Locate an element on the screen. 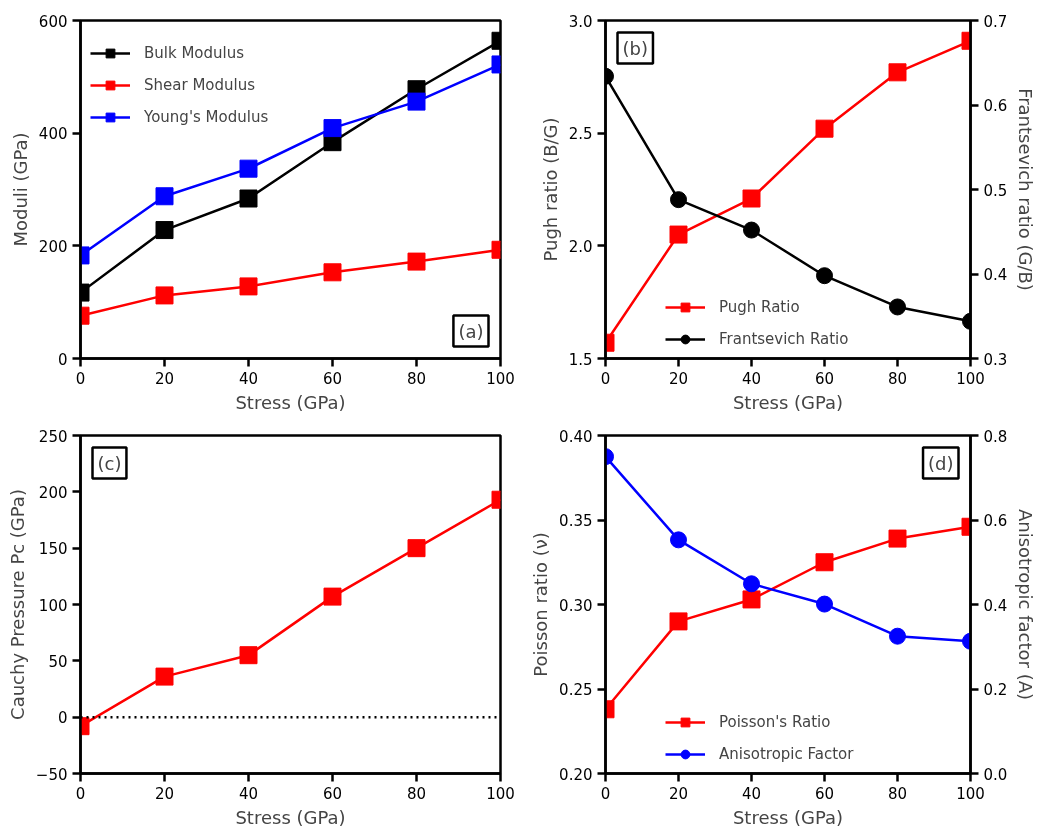 The width and height of the screenshot is (1062, 839). y-tick-label: 0.35 is located at coordinates (576, 521).